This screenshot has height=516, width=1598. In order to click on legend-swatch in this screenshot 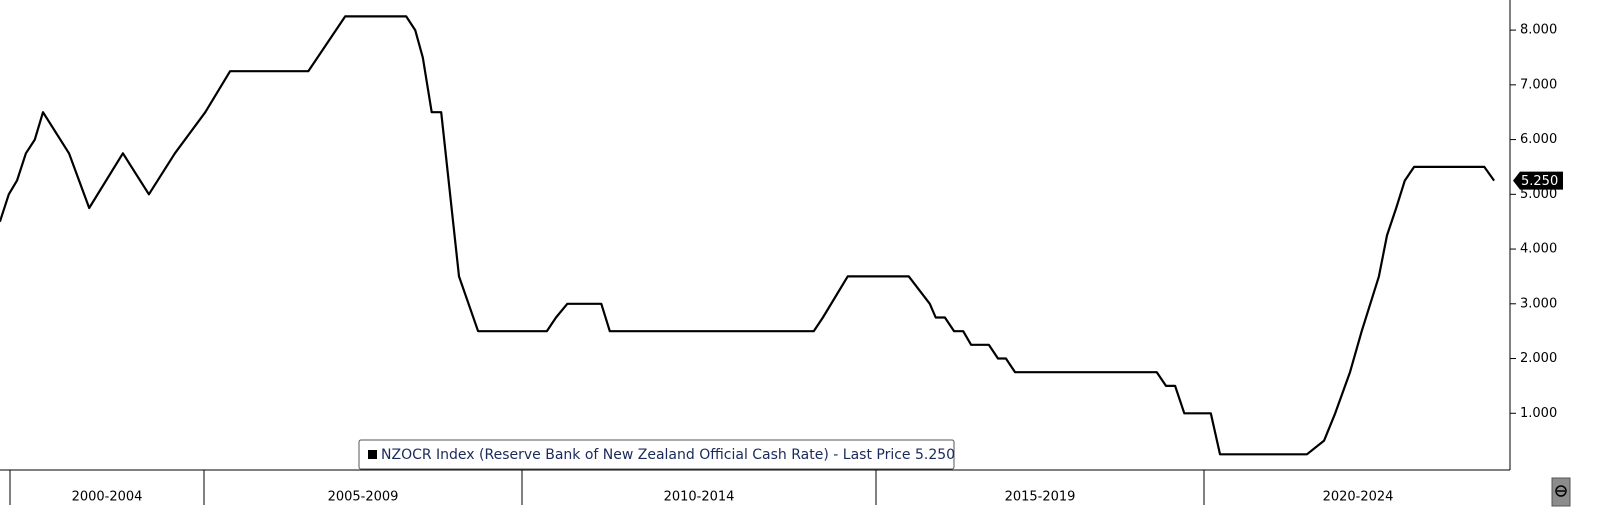, I will do `click(372, 454)`.